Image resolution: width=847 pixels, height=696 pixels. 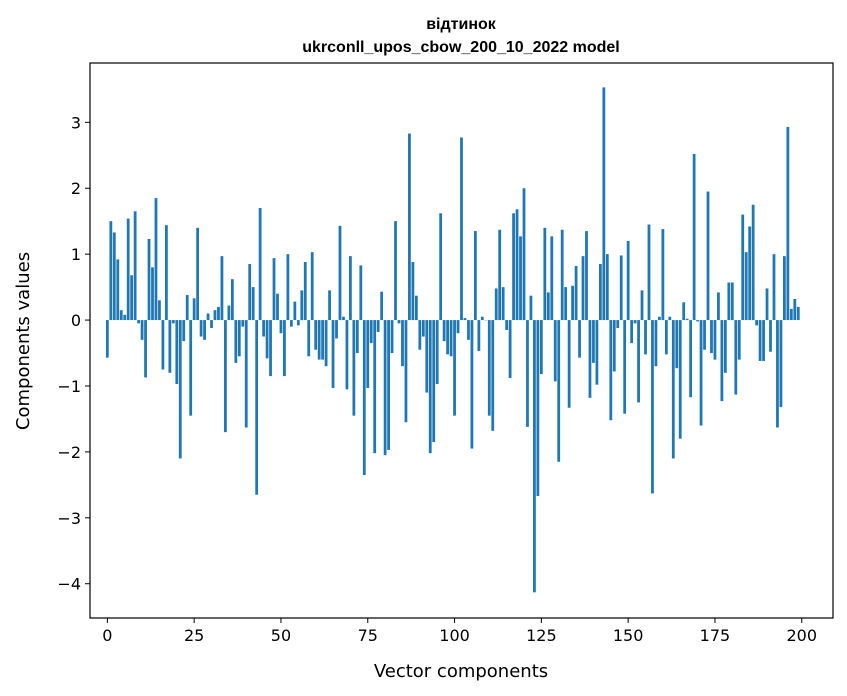 What do you see at coordinates (76, 188) in the screenshot?
I see `y-tick-label: 2` at bounding box center [76, 188].